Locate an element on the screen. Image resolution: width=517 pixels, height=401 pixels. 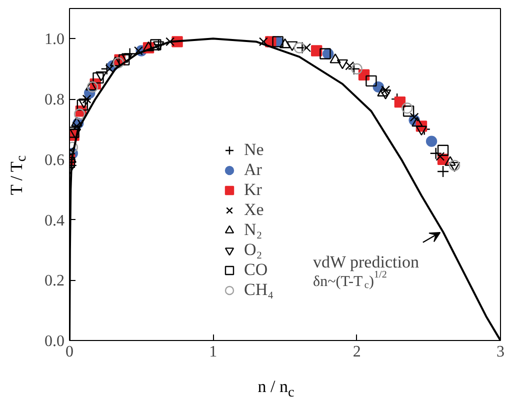
y-tick-label: 1.0 is located at coordinates (54, 39).